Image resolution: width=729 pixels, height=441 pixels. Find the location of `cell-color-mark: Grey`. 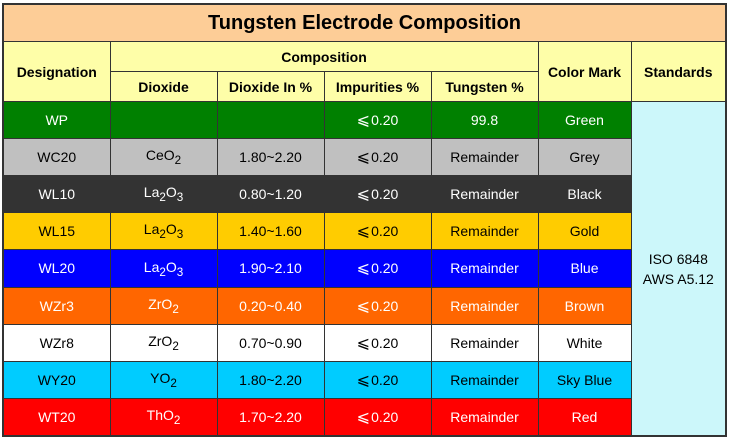

cell-color-mark: Grey is located at coordinates (584, 157).